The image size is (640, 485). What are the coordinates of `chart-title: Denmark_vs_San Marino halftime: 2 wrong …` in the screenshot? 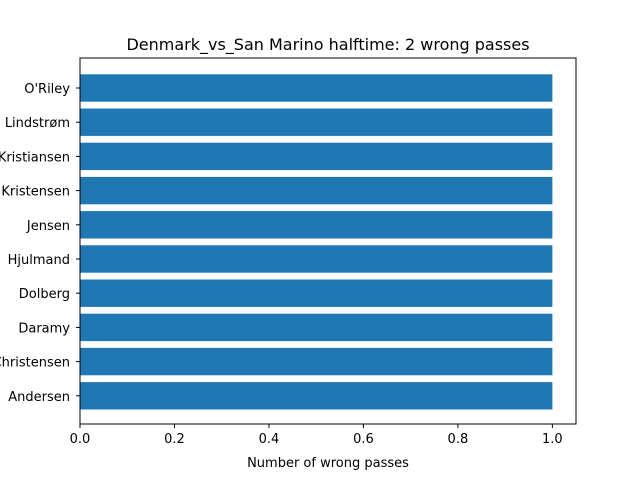 It's located at (327, 45).